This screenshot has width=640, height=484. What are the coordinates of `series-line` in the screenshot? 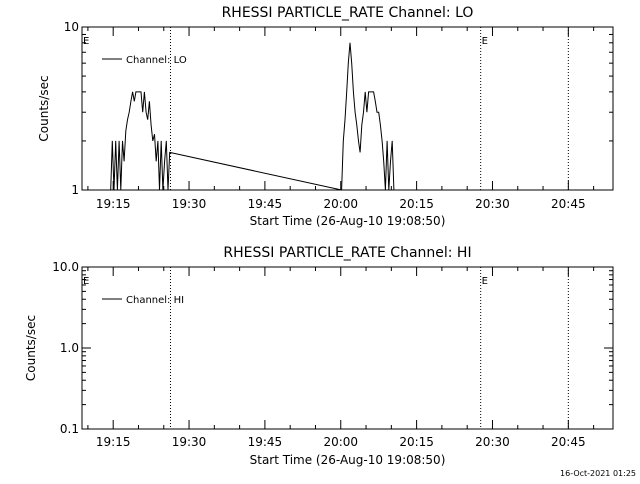 It's located at (252, 116).